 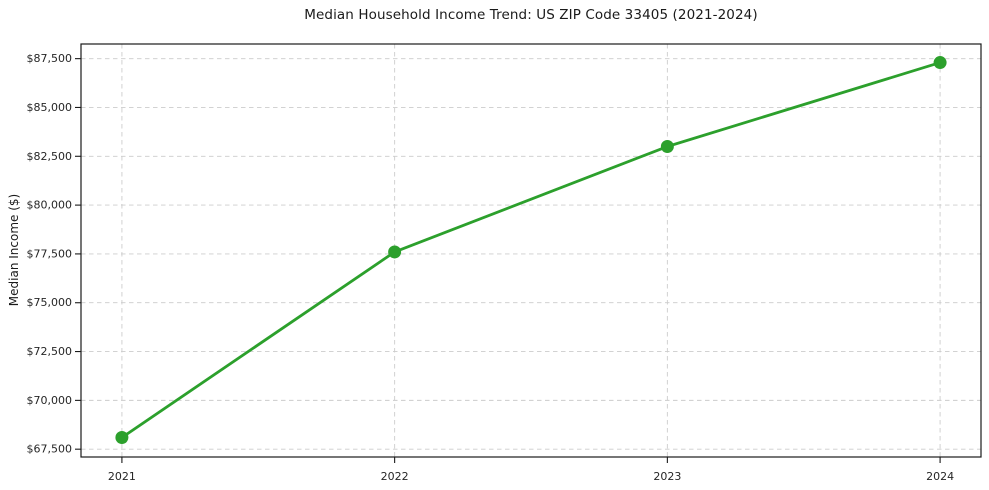 I want to click on y-tick-label: $75,000, so click(x=50, y=302).